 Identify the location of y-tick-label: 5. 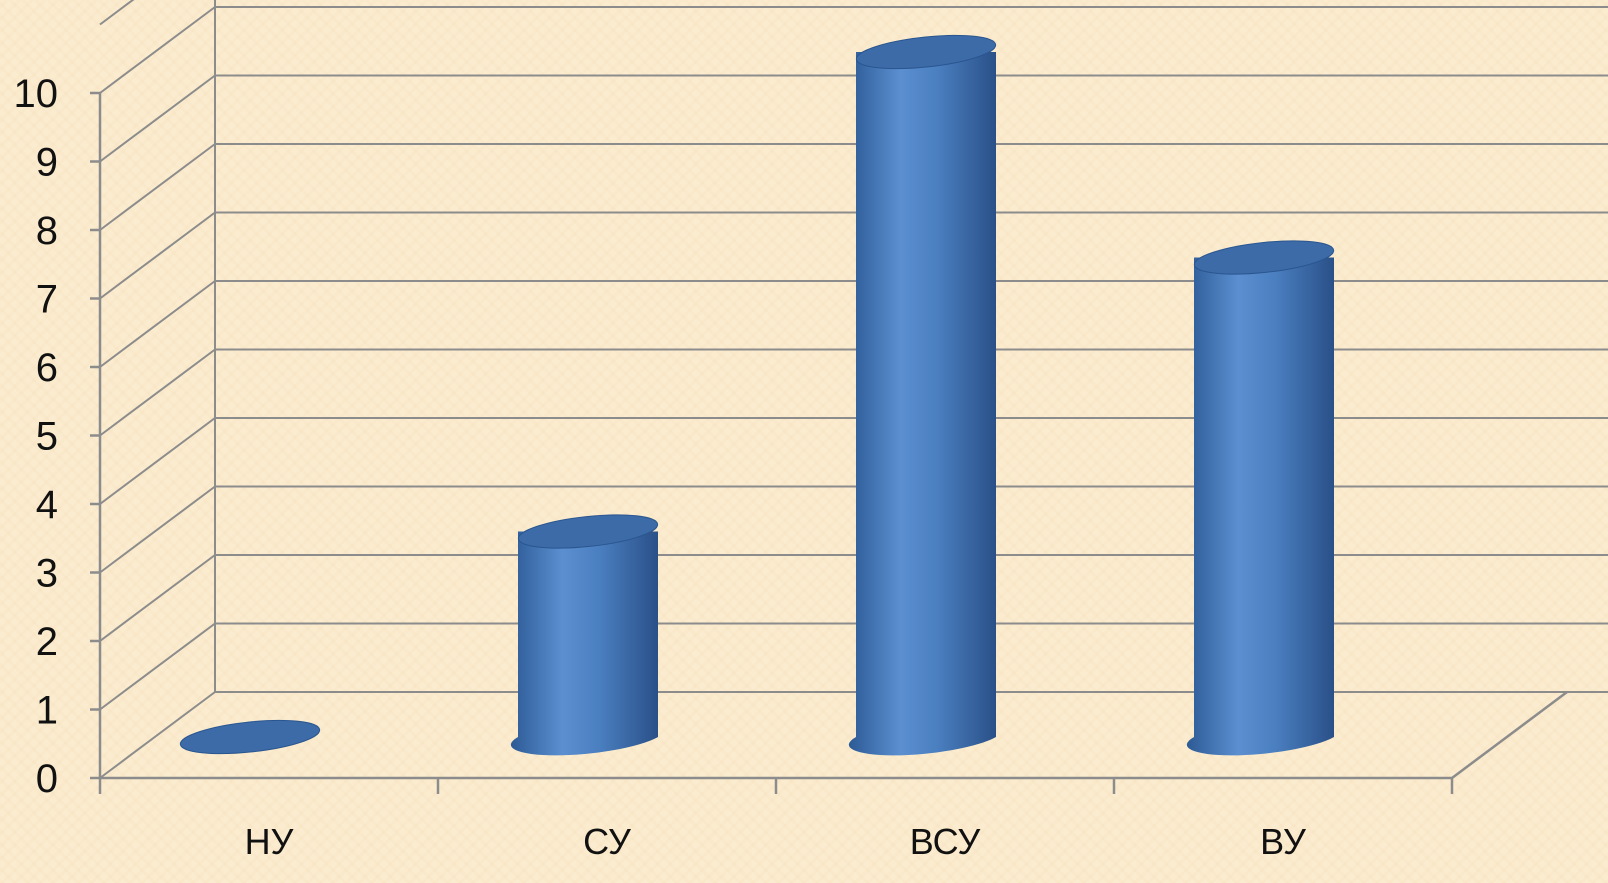
(47, 437).